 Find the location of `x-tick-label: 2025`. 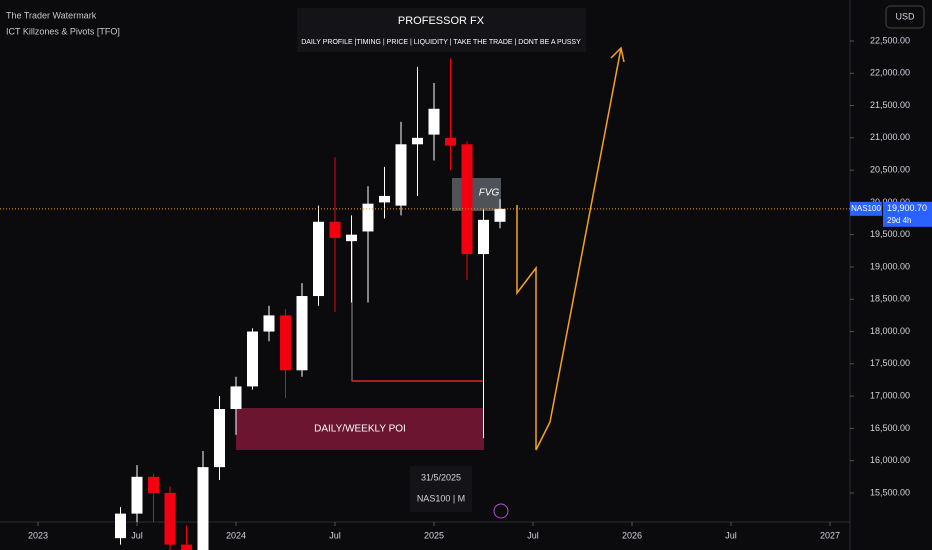

x-tick-label: 2025 is located at coordinates (434, 535).